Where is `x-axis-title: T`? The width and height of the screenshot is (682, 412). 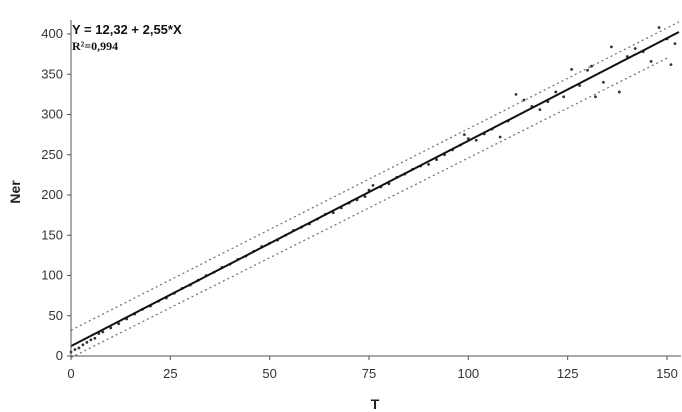 x-axis-title: T is located at coordinates (375, 404).